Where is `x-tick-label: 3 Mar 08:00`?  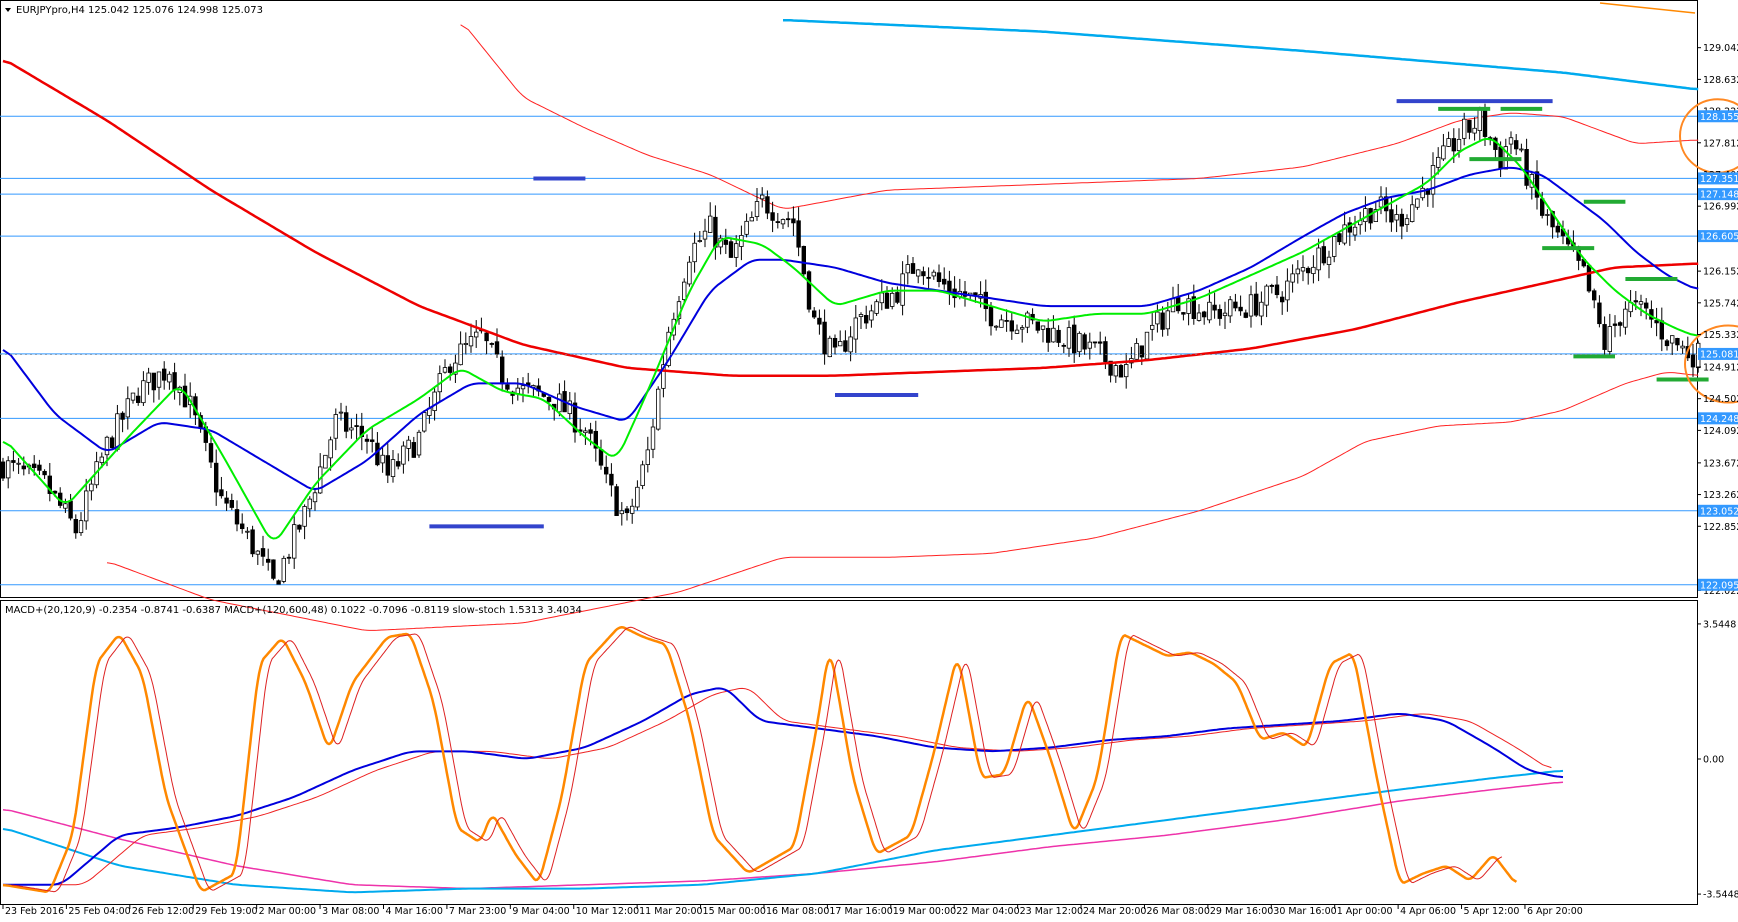
x-tick-label: 3 Mar 08:00 is located at coordinates (350, 911).